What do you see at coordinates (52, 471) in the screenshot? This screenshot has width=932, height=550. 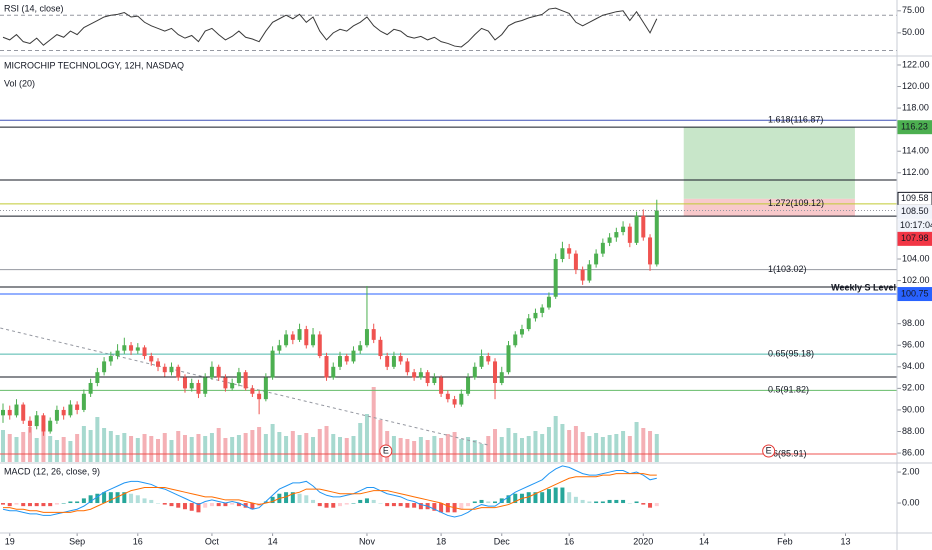 I see `macd-title: MACD (12, 26, close, 9)` at bounding box center [52, 471].